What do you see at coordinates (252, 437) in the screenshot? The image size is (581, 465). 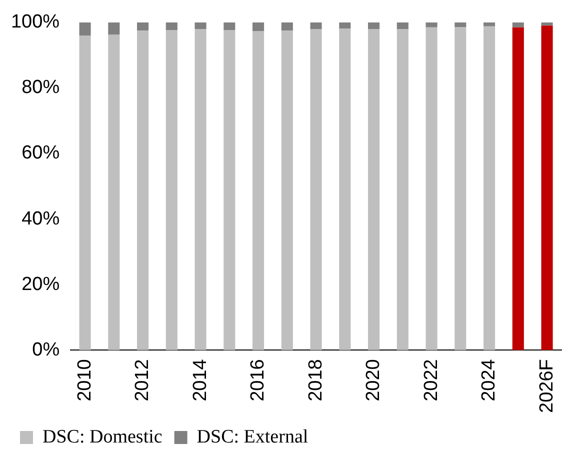 I see `legend-label: DSC: External` at bounding box center [252, 437].